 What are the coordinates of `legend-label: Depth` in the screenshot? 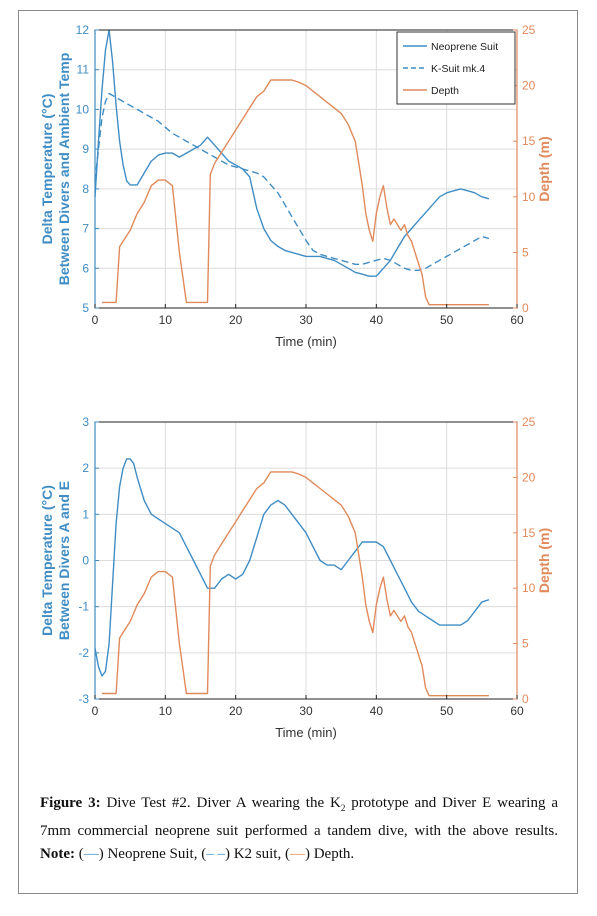 It's located at (445, 91).